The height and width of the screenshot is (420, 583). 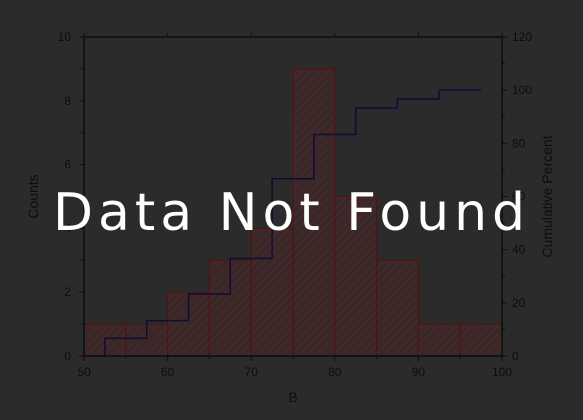 What do you see at coordinates (84, 372) in the screenshot?
I see `x-tick-label: 50` at bounding box center [84, 372].